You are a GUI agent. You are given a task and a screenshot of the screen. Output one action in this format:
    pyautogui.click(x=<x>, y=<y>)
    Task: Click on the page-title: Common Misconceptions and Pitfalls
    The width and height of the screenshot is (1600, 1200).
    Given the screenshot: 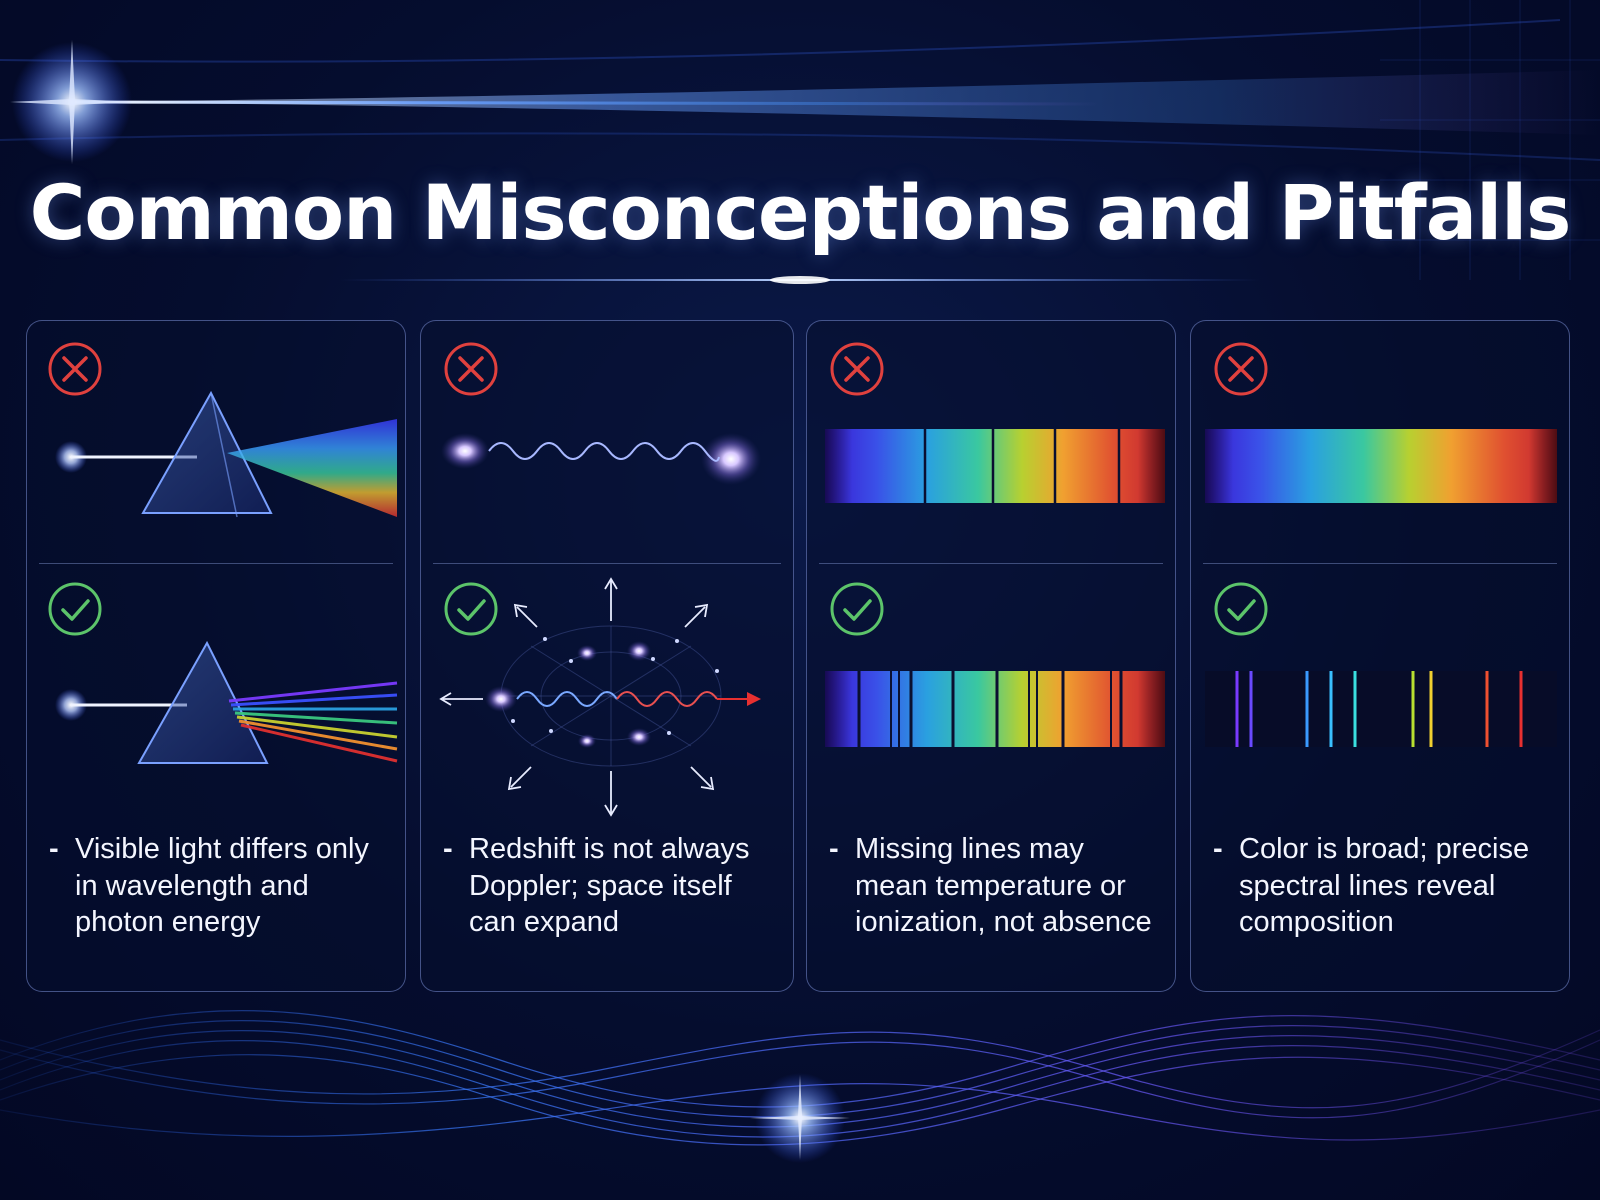 What is the action you would take?
    pyautogui.click(x=800, y=212)
    